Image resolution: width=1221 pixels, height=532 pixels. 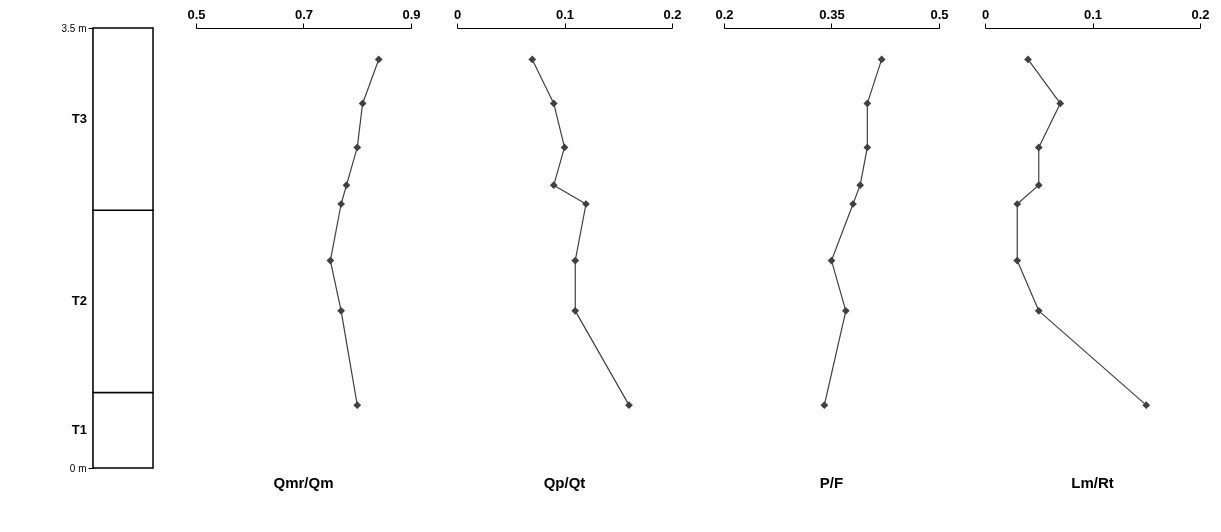 I want to click on series-label: T2, so click(x=79, y=301).